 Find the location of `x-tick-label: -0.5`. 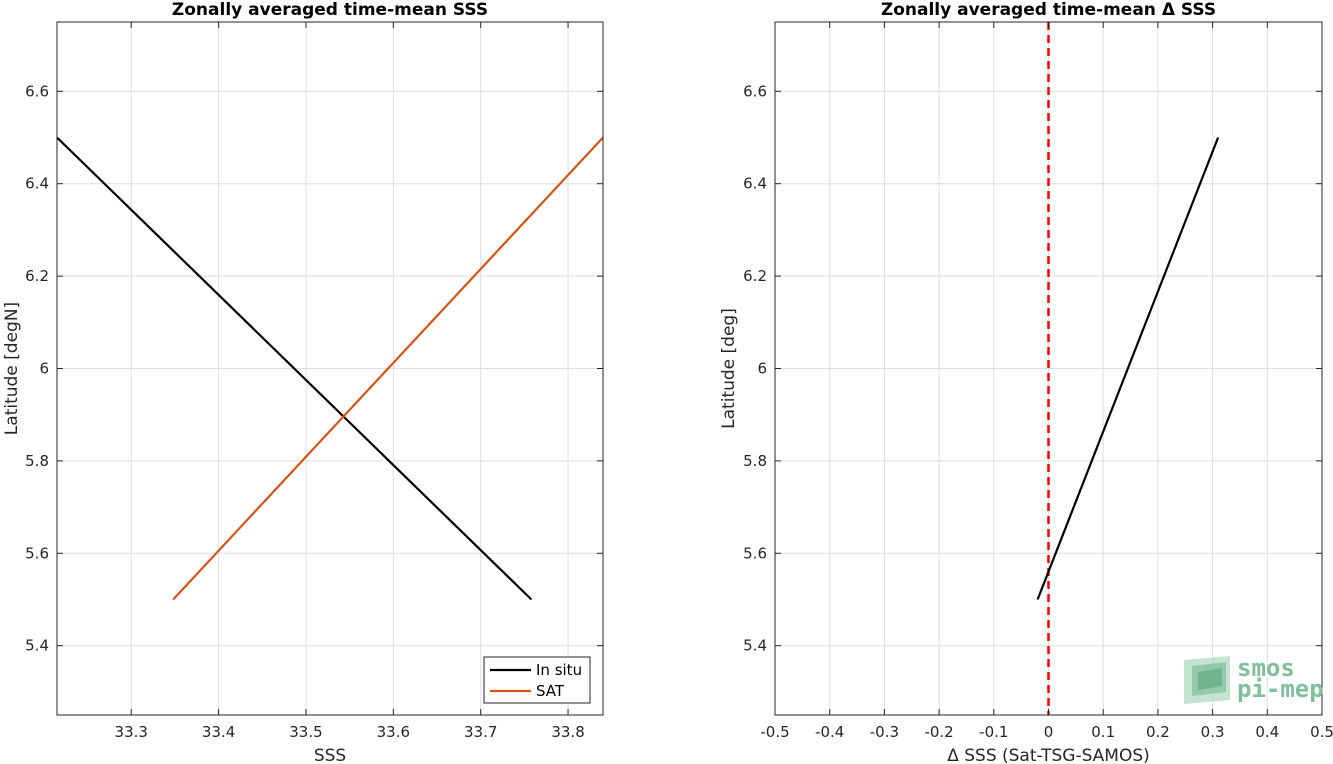

x-tick-label: -0.5 is located at coordinates (774, 732).